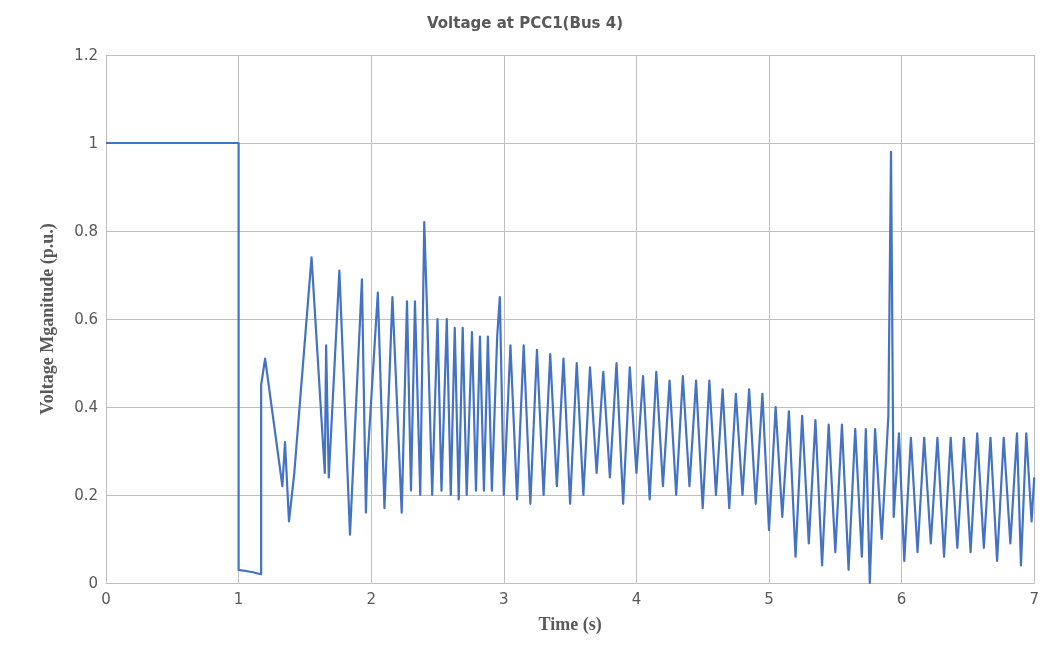  Describe the element at coordinates (636, 598) in the screenshot. I see `x-tick-label: 4` at that location.